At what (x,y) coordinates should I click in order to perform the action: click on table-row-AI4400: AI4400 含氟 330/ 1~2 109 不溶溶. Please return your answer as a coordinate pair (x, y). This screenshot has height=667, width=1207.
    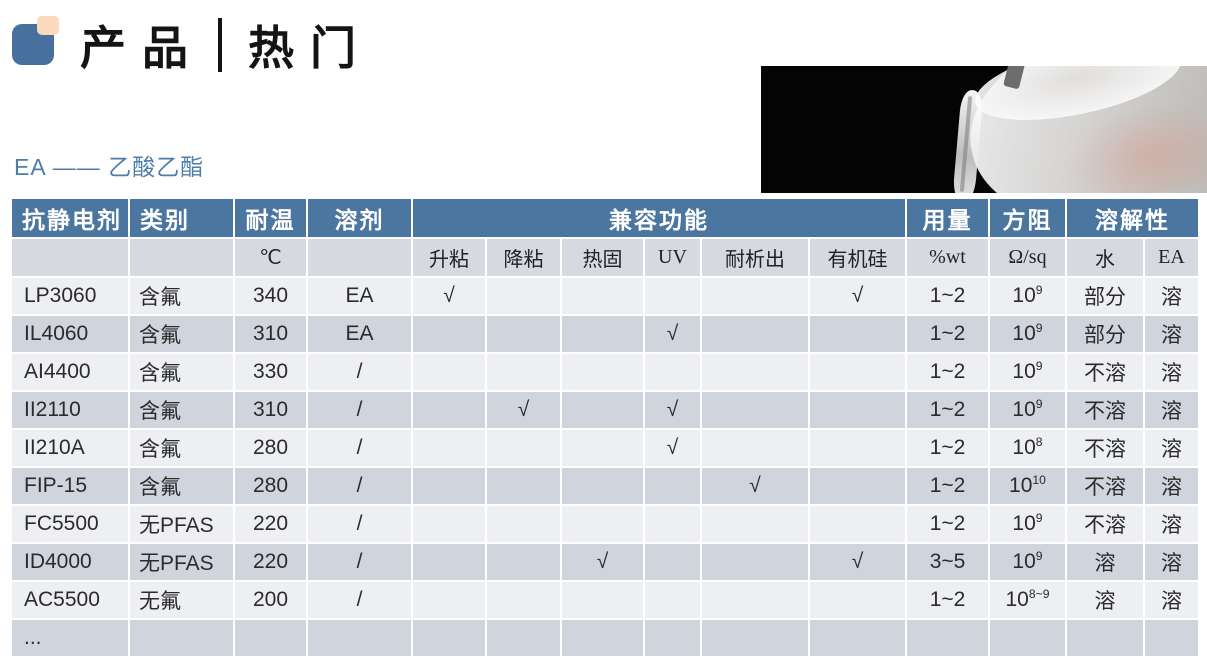
    Looking at the image, I should click on (605, 372).